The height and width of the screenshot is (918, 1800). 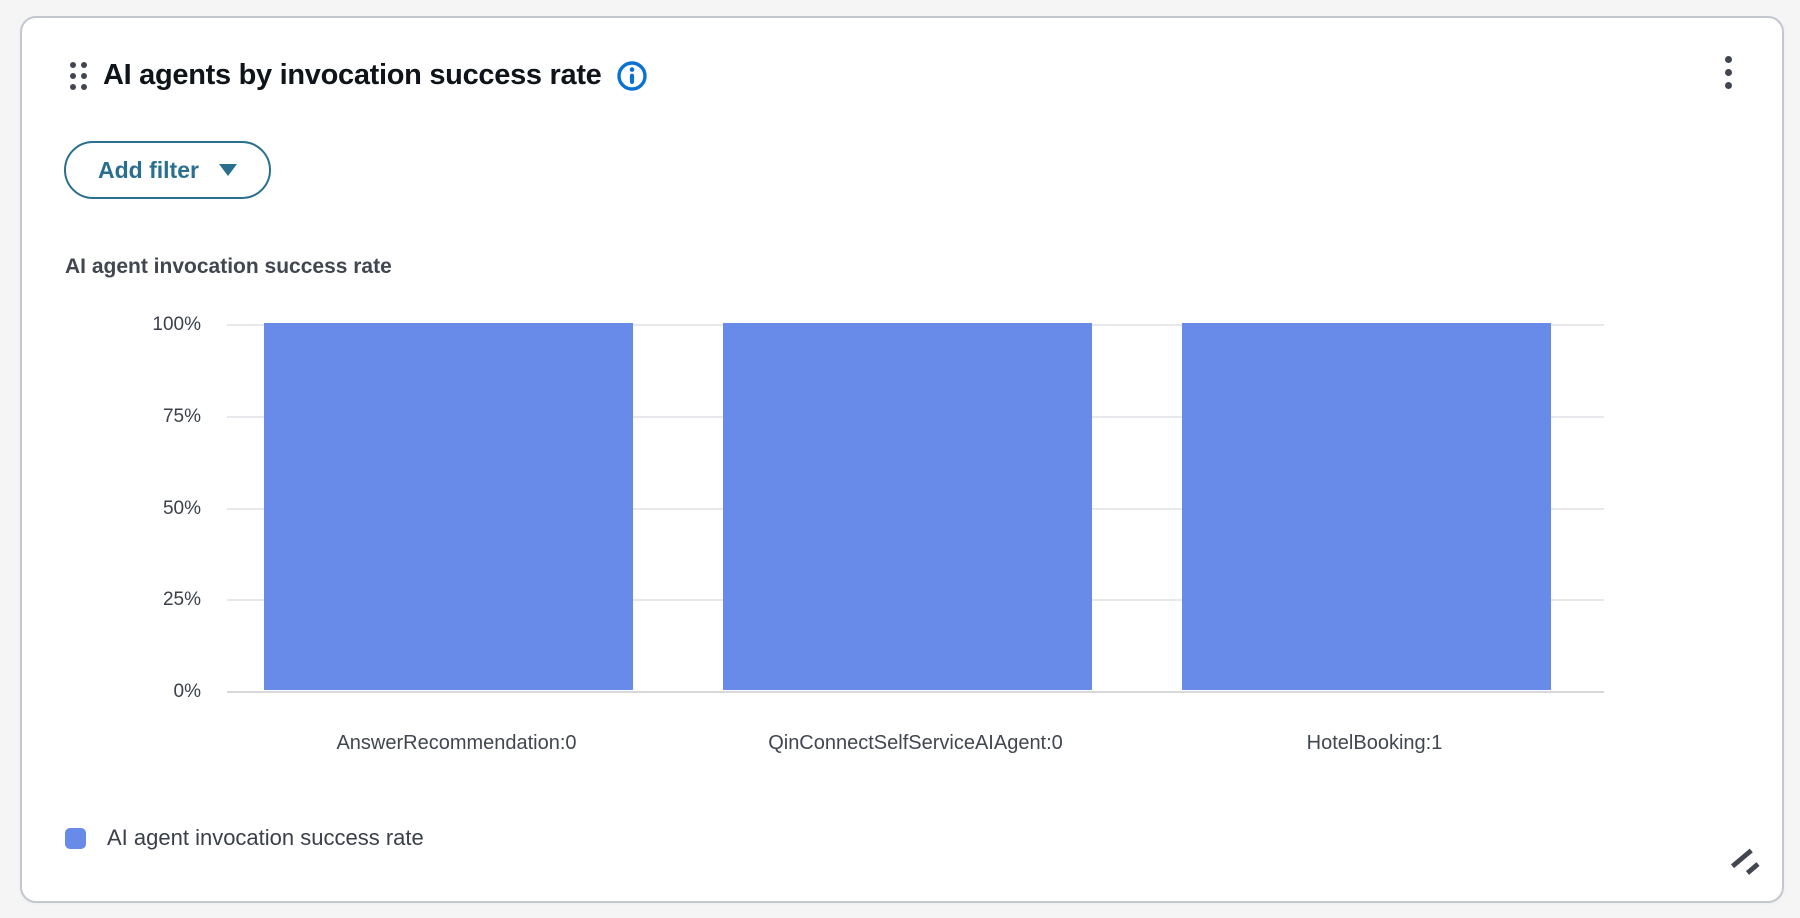 What do you see at coordinates (448, 506) in the screenshot?
I see `bar-AnswerRecommendation:0` at bounding box center [448, 506].